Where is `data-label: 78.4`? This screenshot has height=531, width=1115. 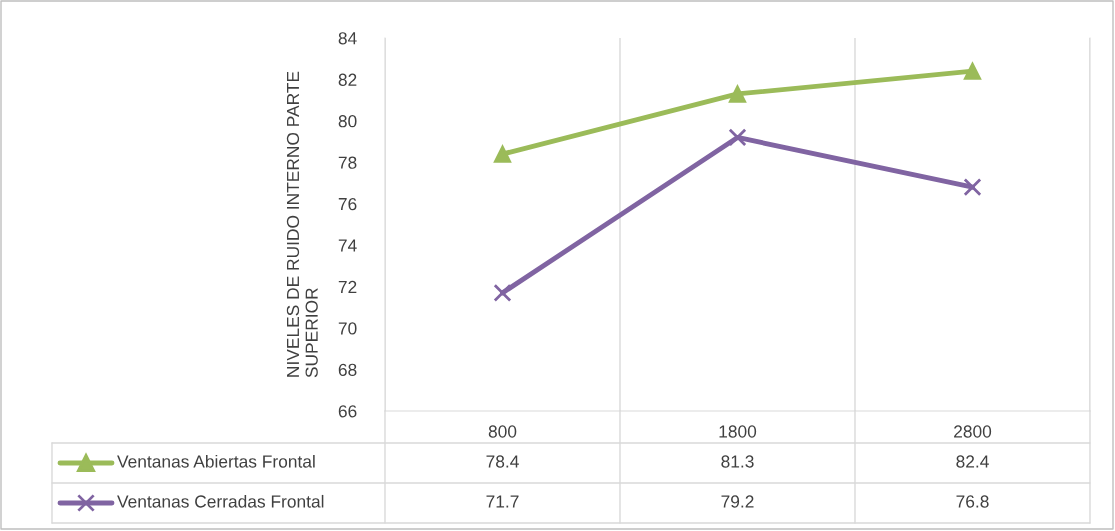 data-label: 78.4 is located at coordinates (502, 461).